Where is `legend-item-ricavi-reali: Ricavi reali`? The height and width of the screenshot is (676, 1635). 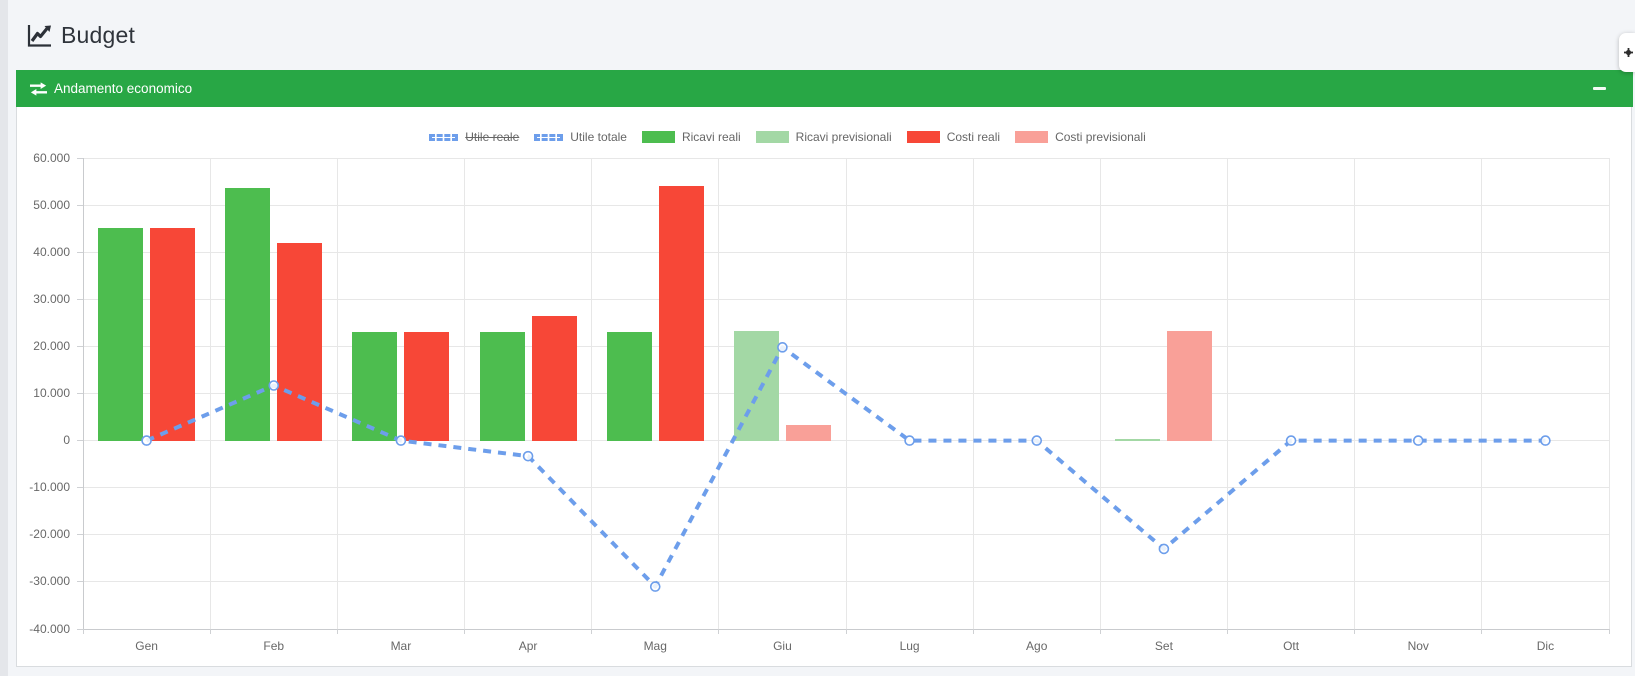 legend-item-ricavi-reali: Ricavi reali is located at coordinates (691, 137).